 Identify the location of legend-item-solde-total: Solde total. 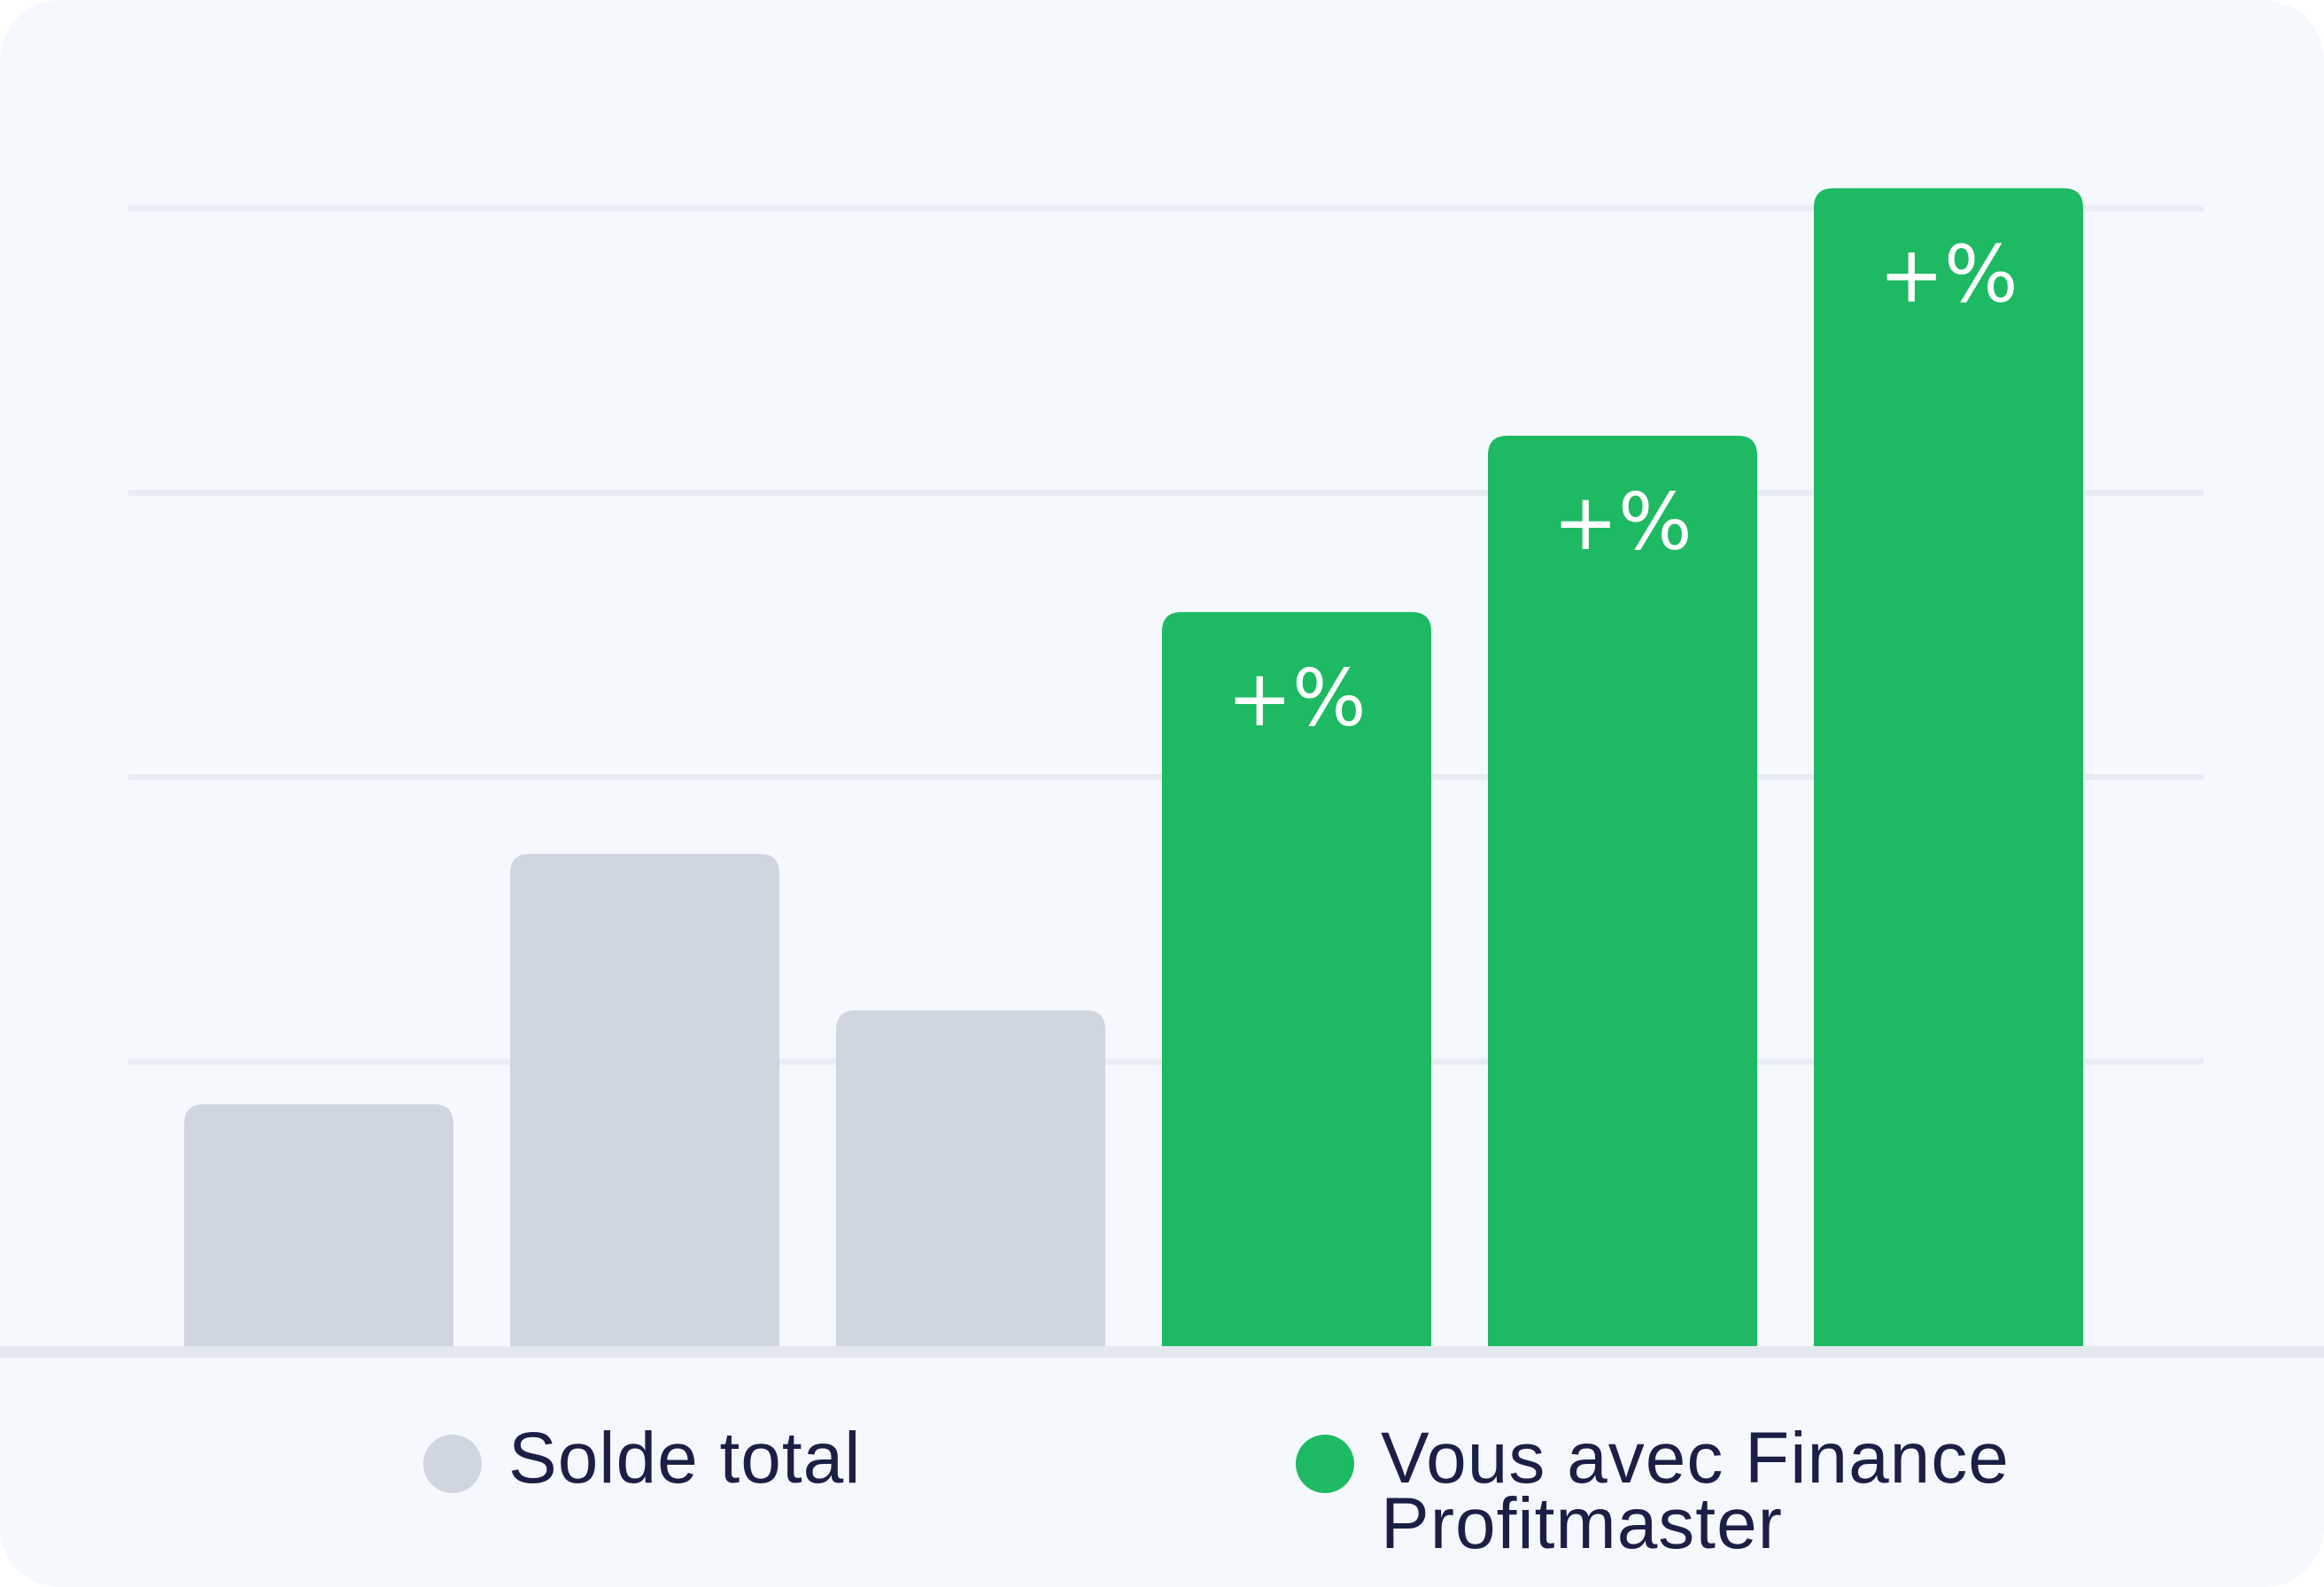
(642, 1458).